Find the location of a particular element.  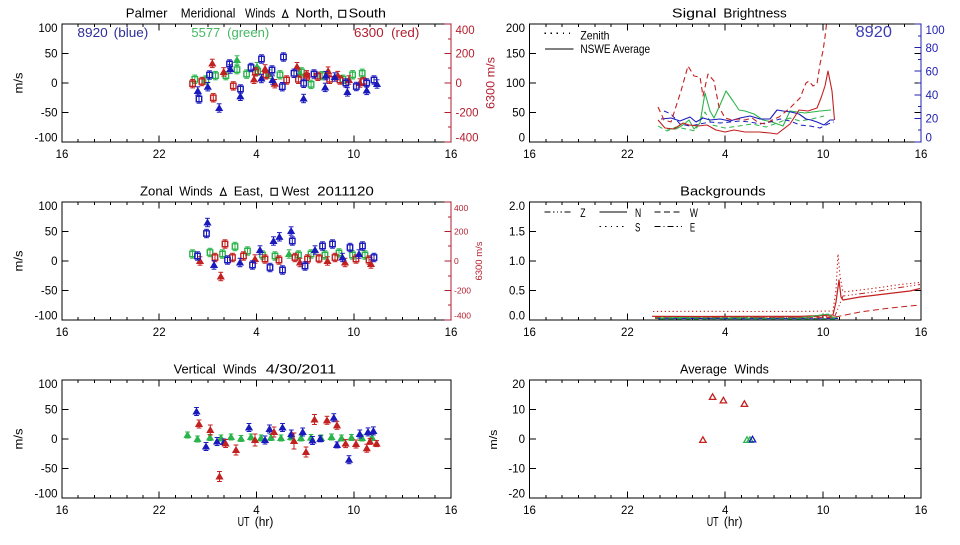

svg-text: 40 is located at coordinates (932, 96).